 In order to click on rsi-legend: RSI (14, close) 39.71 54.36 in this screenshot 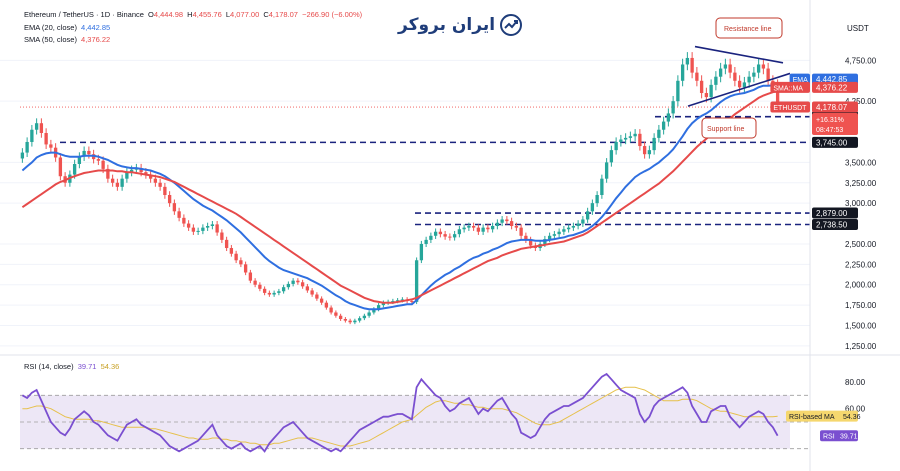, I will do `click(71, 366)`.